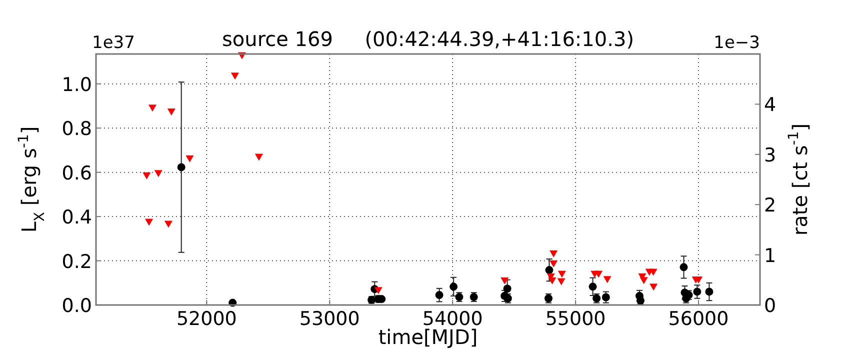  I want to click on y2-tick-label: 1, so click(770, 255).